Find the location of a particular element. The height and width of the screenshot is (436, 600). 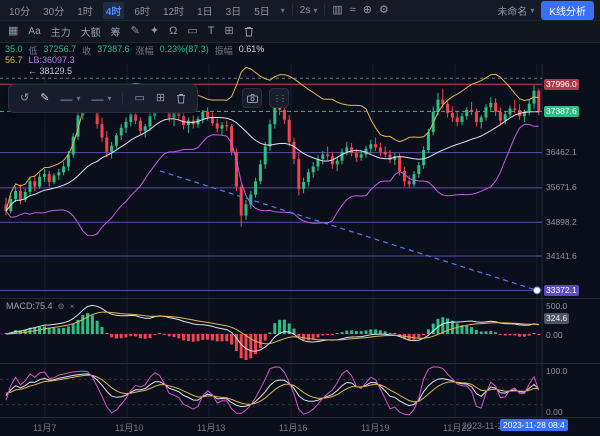

draw-tool-主力: 主力 is located at coordinates (60, 33).